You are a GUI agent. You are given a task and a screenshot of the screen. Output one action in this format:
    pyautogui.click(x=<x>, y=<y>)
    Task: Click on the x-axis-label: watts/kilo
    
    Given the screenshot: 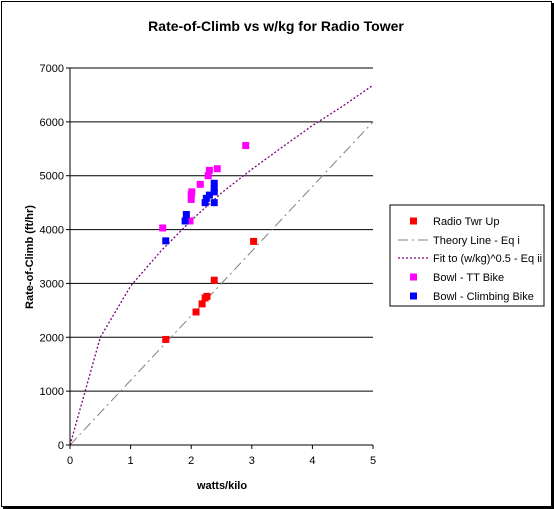 What is the action you would take?
    pyautogui.click(x=221, y=486)
    